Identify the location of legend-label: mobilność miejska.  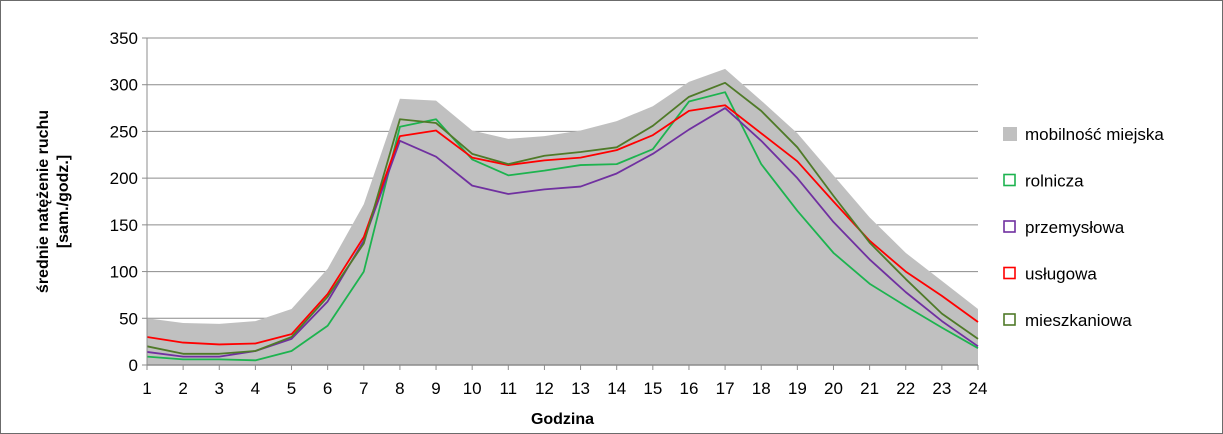
(1094, 134).